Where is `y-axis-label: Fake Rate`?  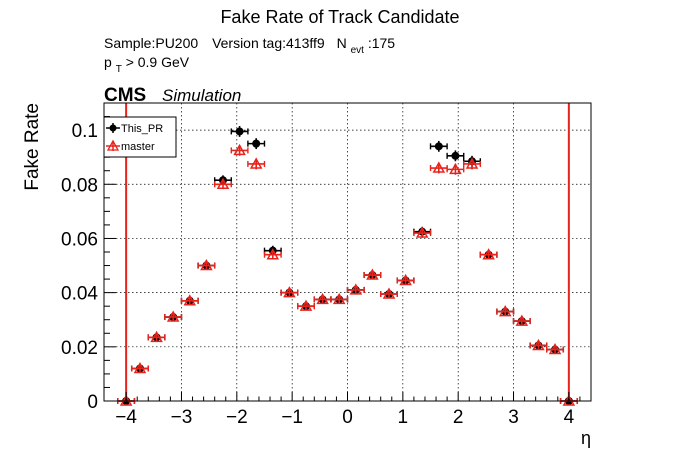 y-axis-label: Fake Rate is located at coordinates (32, 147).